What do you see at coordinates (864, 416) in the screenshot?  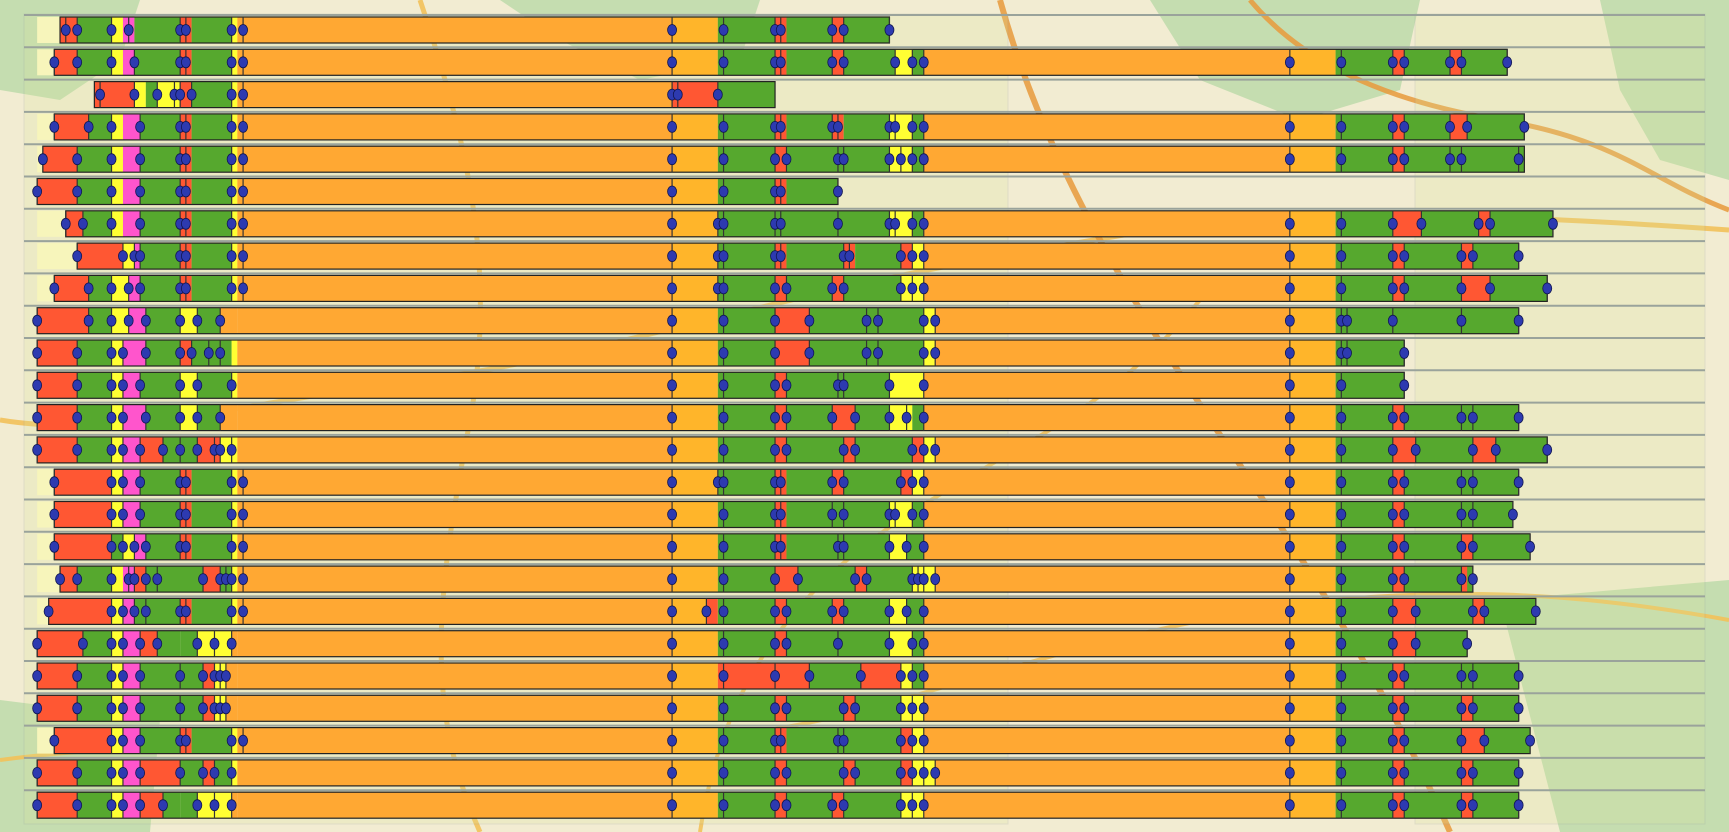 I see `timeline-row` at bounding box center [864, 416].